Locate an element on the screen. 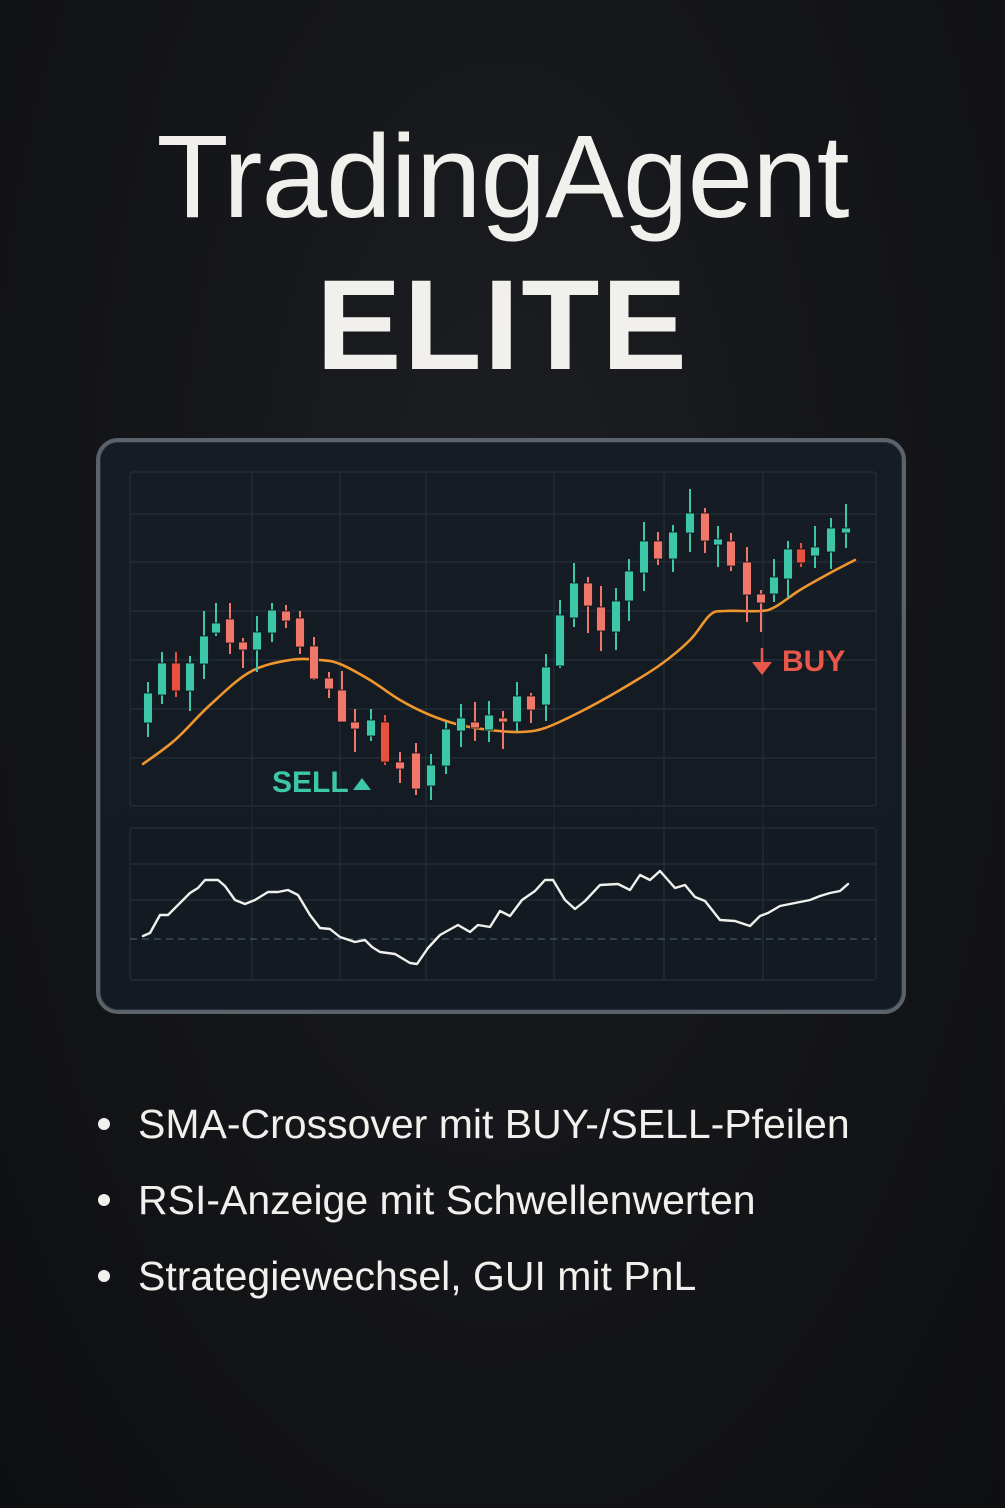 This screenshot has height=1508, width=1005. grid-frame is located at coordinates (503, 904).